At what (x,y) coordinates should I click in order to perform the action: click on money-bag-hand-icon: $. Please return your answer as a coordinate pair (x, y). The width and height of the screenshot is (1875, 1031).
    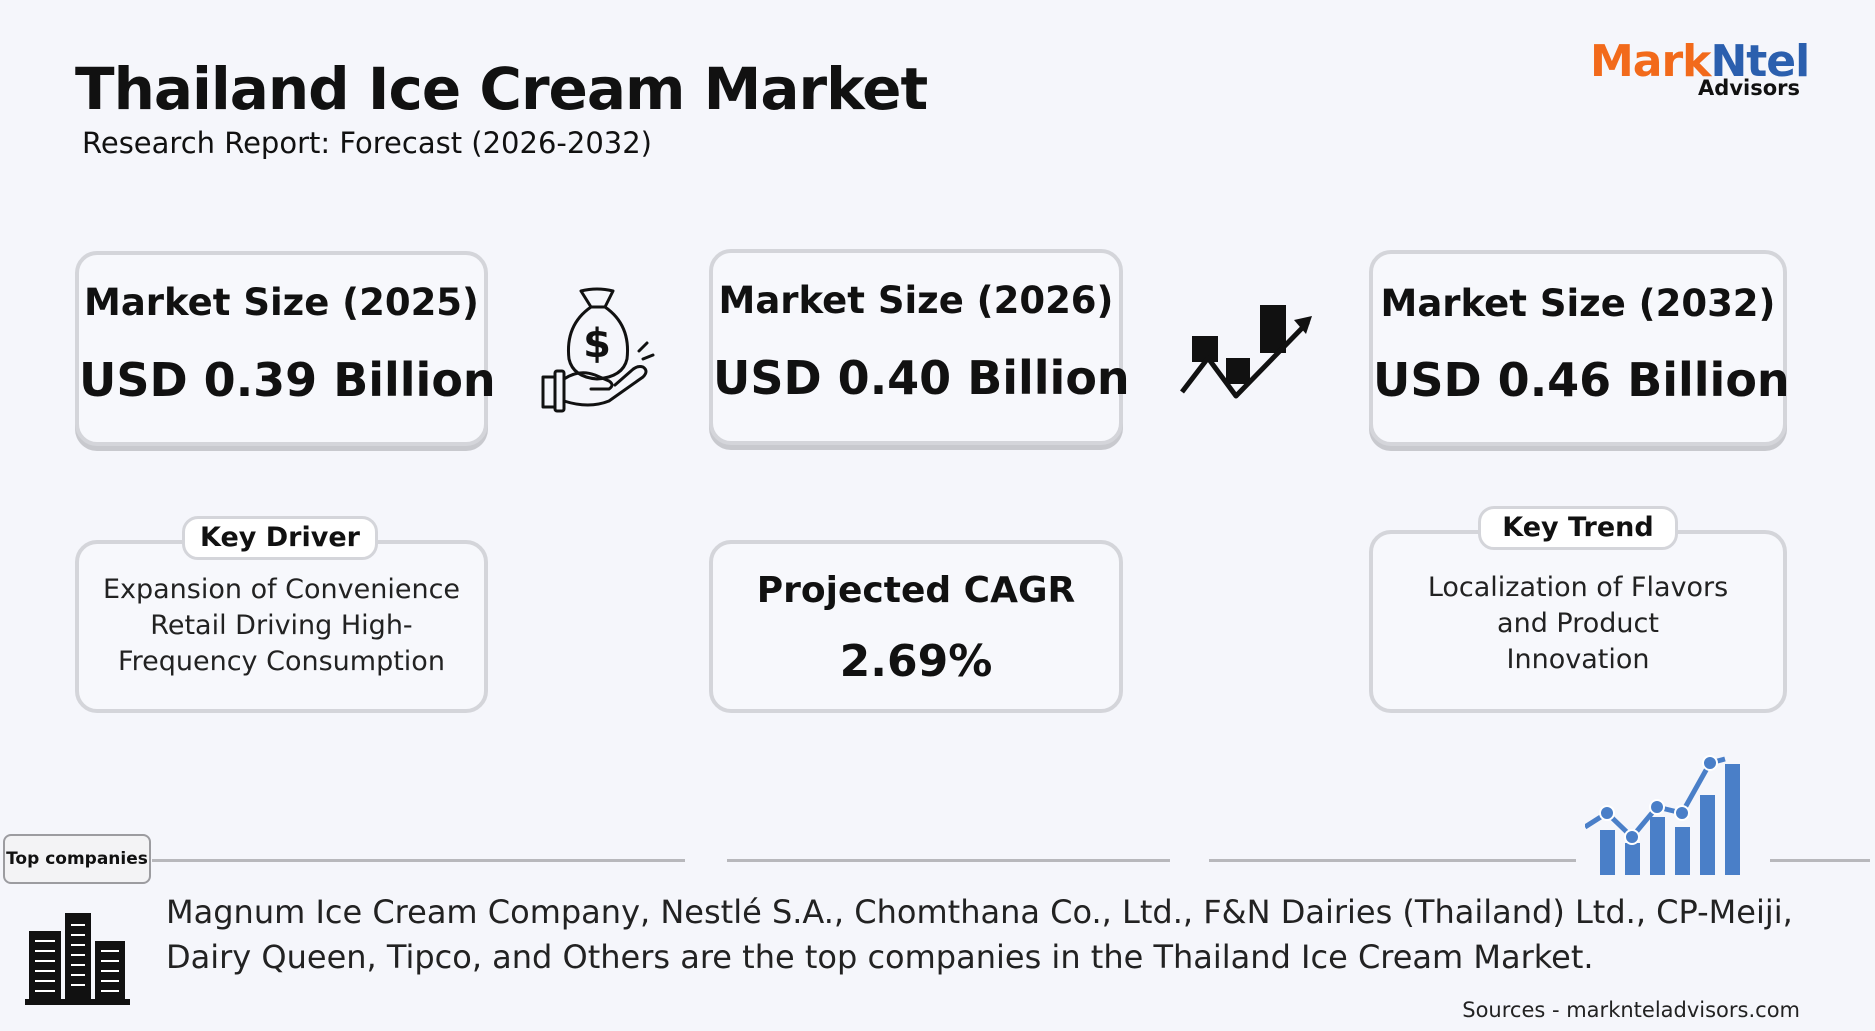
    Looking at the image, I should click on (597, 350).